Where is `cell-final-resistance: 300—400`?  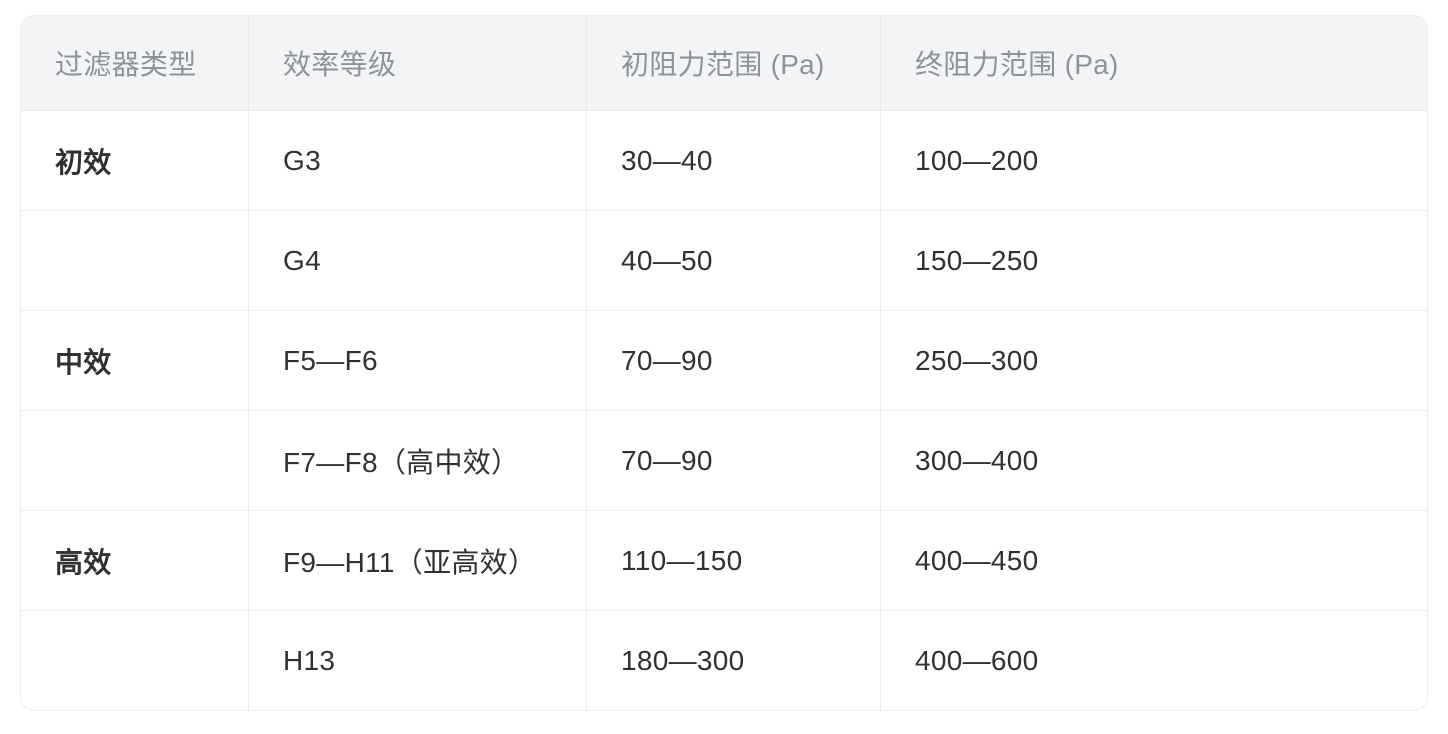
cell-final-resistance: 300—400 is located at coordinates (977, 460).